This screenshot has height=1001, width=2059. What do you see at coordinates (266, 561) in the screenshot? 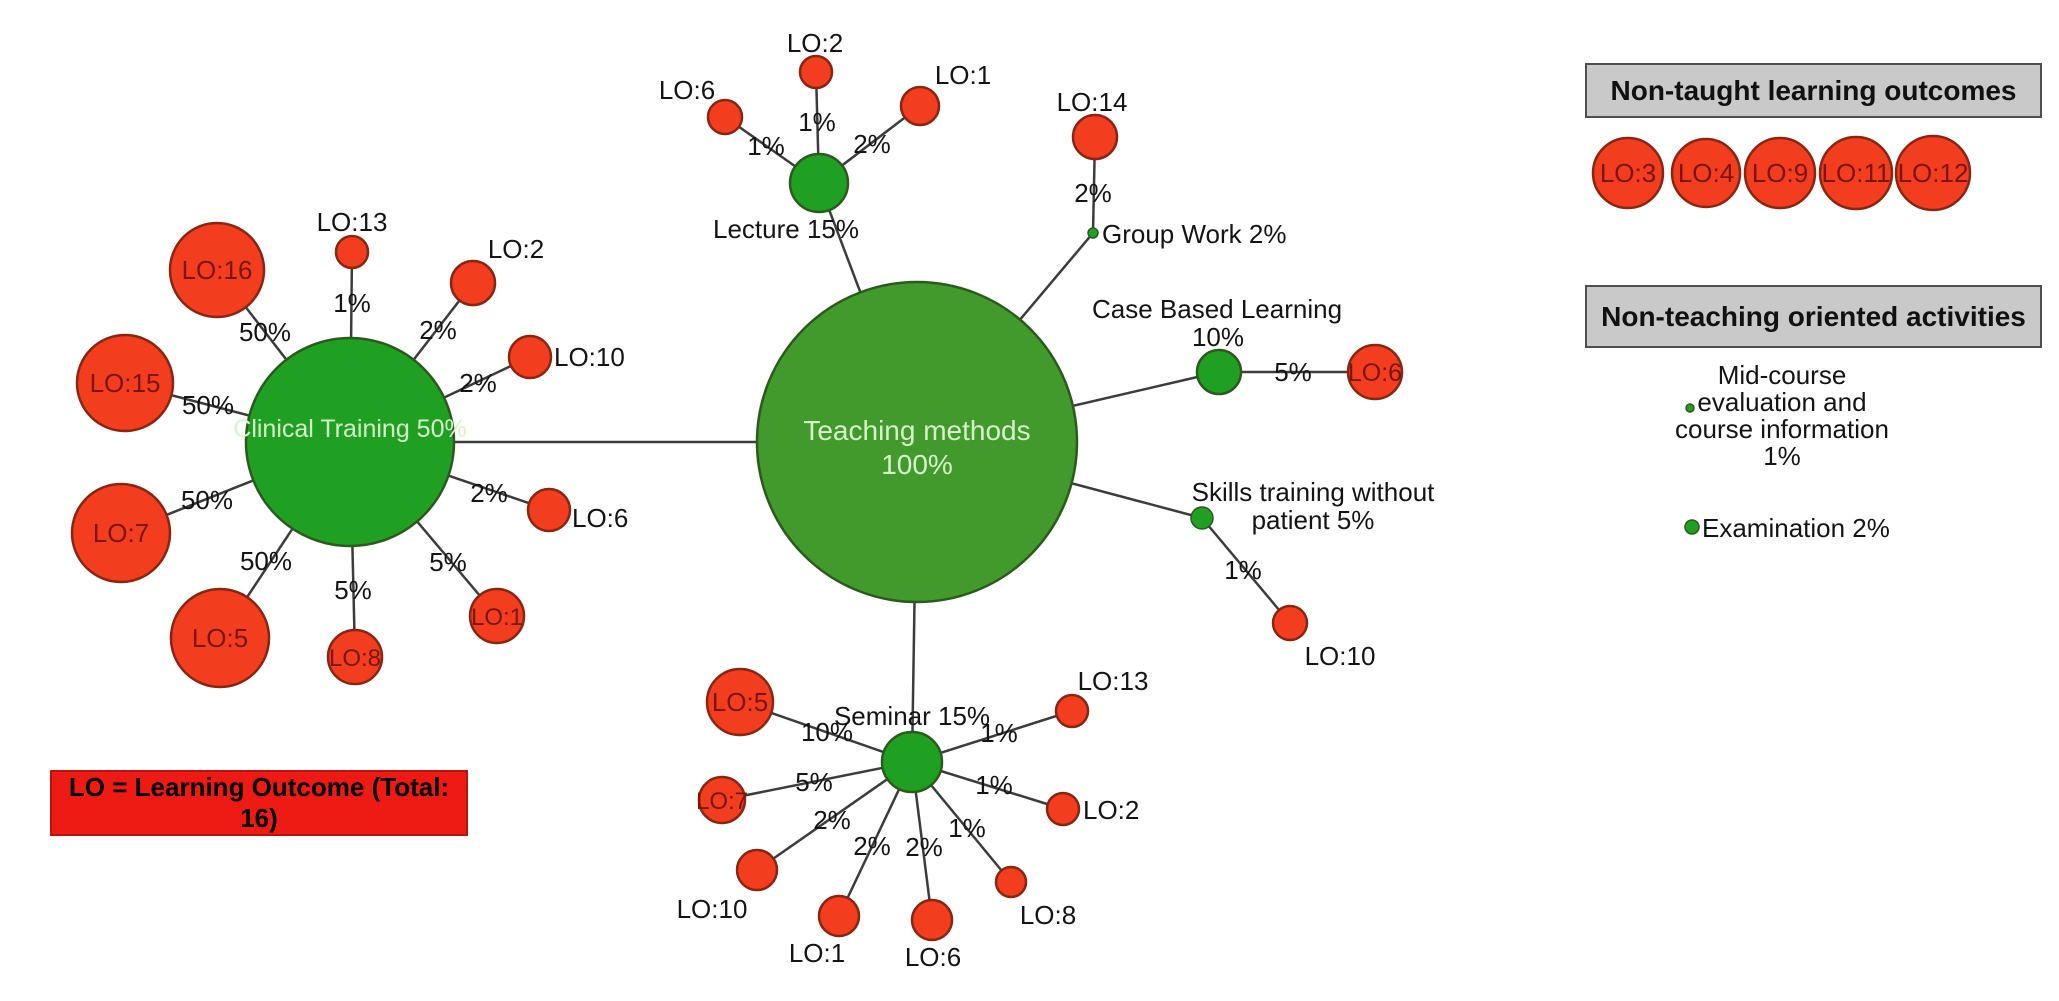
I see `edge-clinical-training-ct-lo5-label: 50%` at bounding box center [266, 561].